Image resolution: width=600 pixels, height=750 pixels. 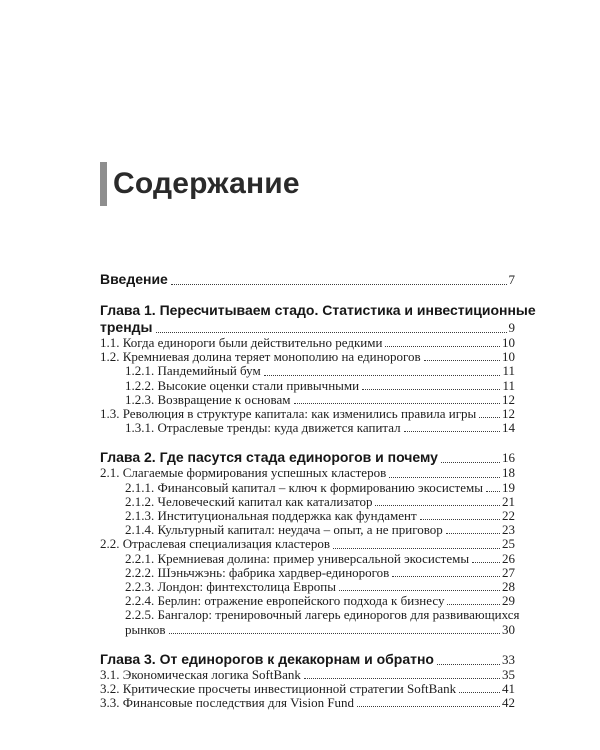 I want to click on toc-item-entry: 1.2.3. Возвращение к основам 12, so click(x=307, y=399).